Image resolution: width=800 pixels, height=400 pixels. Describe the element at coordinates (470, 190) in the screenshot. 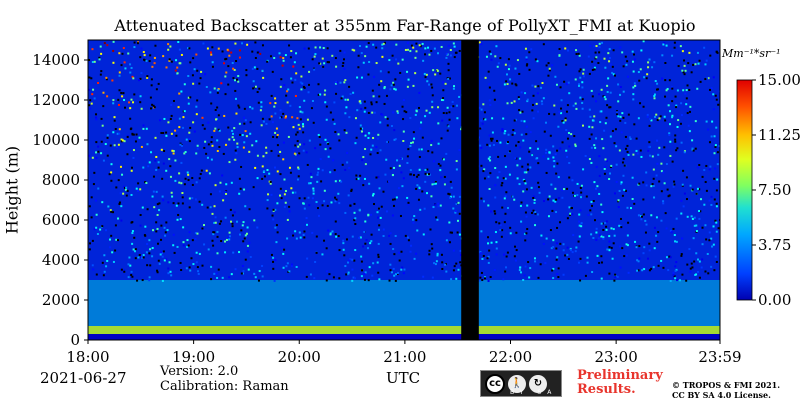

I see `no-data-gap` at that location.